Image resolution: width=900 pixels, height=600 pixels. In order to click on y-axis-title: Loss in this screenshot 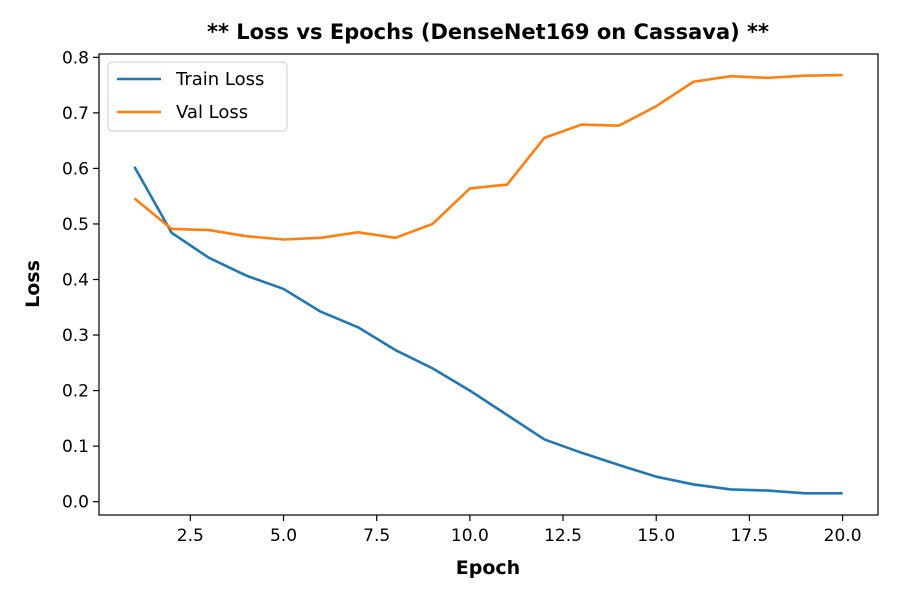, I will do `click(33, 284)`.